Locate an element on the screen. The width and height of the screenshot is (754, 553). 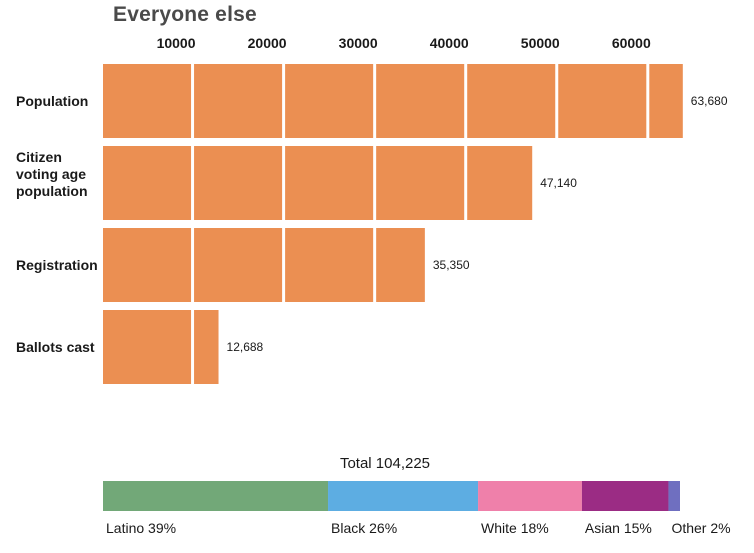
value-label: 47,140 is located at coordinates (558, 183).